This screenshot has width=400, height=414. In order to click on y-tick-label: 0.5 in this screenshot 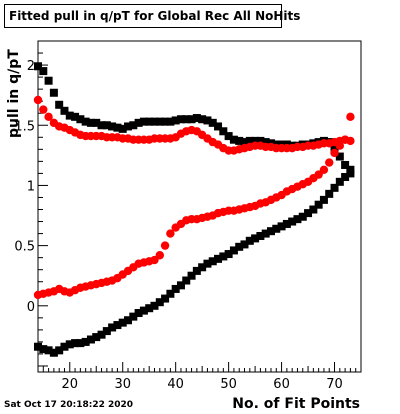, I will do `click(24, 247)`.